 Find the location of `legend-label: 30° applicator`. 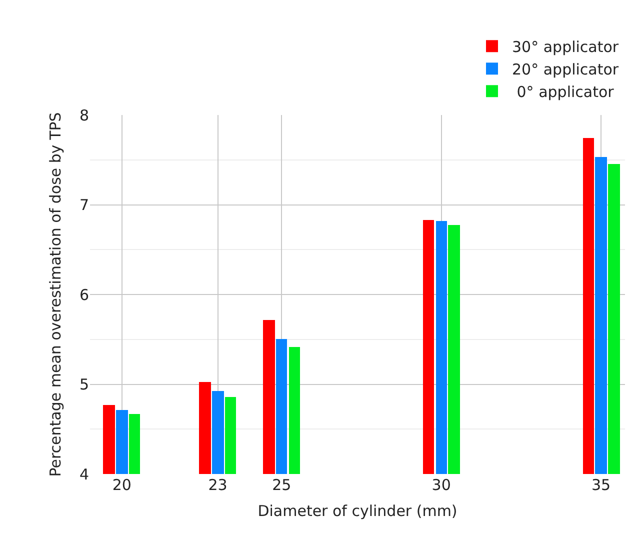

legend-label: 30° applicator is located at coordinates (566, 47).